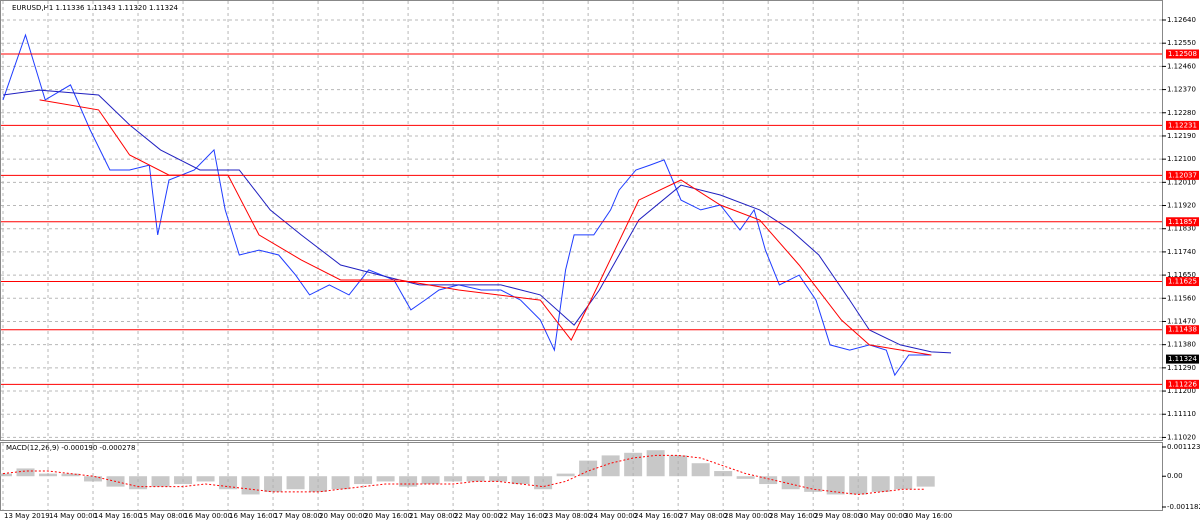 The width and height of the screenshot is (1200, 523). What do you see at coordinates (1181, 345) in the screenshot?
I see `y-tick-label: 1.11380` at bounding box center [1181, 345].